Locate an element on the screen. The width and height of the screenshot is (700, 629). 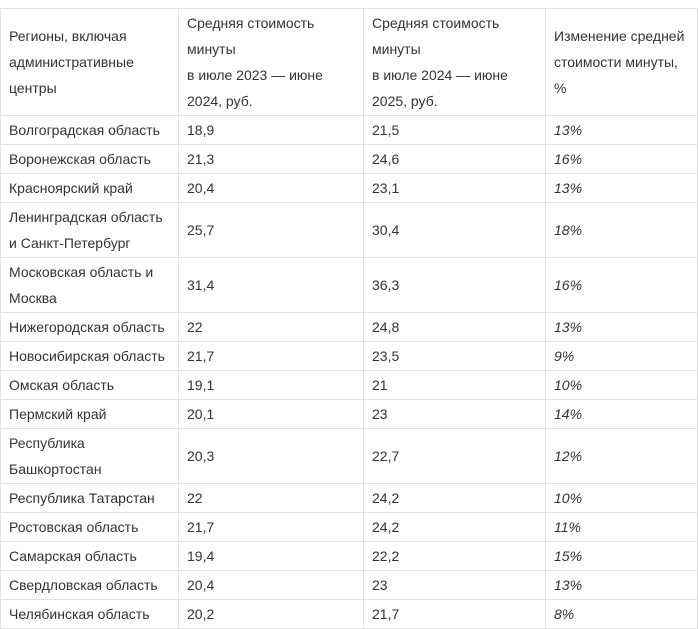
region-cell: Пермский край is located at coordinates (89, 414).